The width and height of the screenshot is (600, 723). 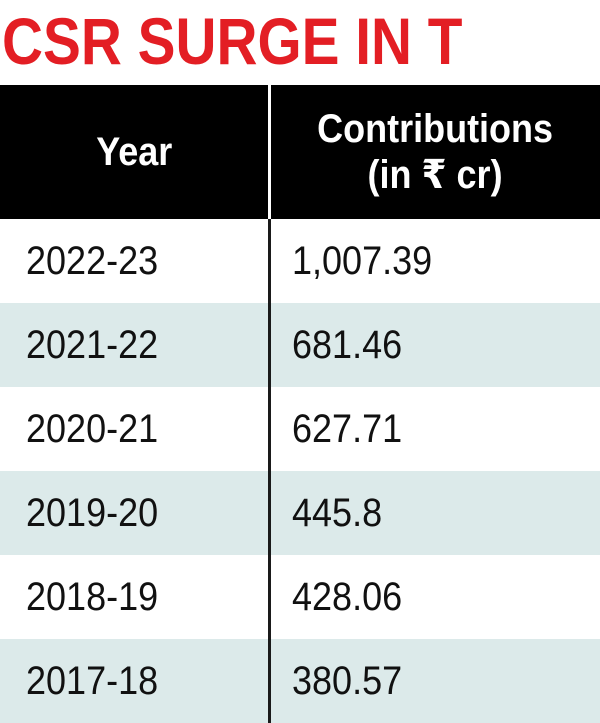 I want to click on year-text: 2017-18, so click(x=92, y=680).